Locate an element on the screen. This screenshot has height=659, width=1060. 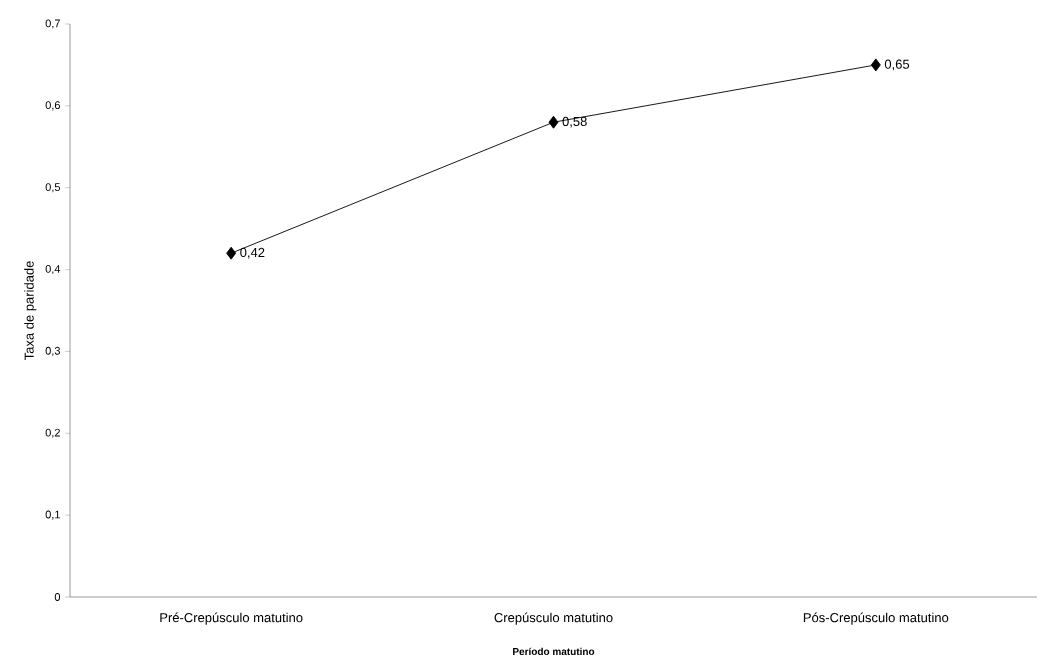
y-tick-label: 0,3 is located at coordinates (52, 351).